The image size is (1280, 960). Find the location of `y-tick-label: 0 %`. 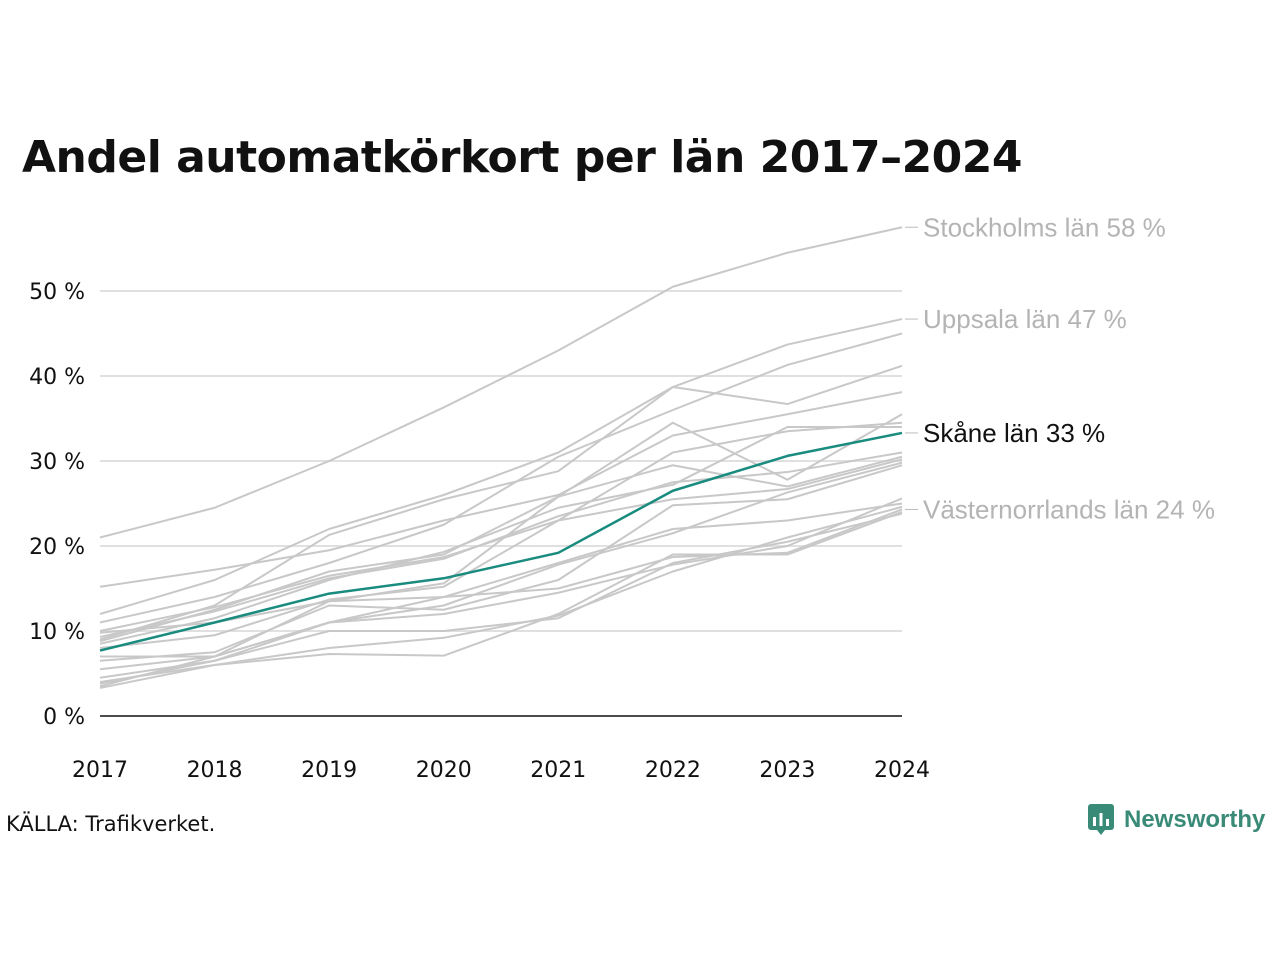

y-tick-label: 0 % is located at coordinates (64, 717).